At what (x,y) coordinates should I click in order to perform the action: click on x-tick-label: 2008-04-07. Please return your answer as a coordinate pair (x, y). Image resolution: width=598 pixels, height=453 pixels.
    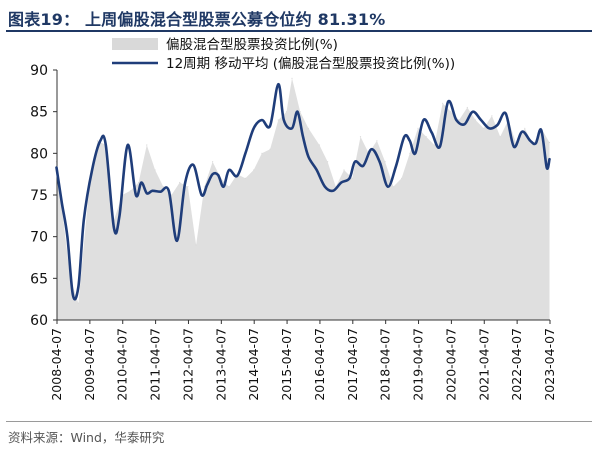
    Looking at the image, I should click on (56, 364).